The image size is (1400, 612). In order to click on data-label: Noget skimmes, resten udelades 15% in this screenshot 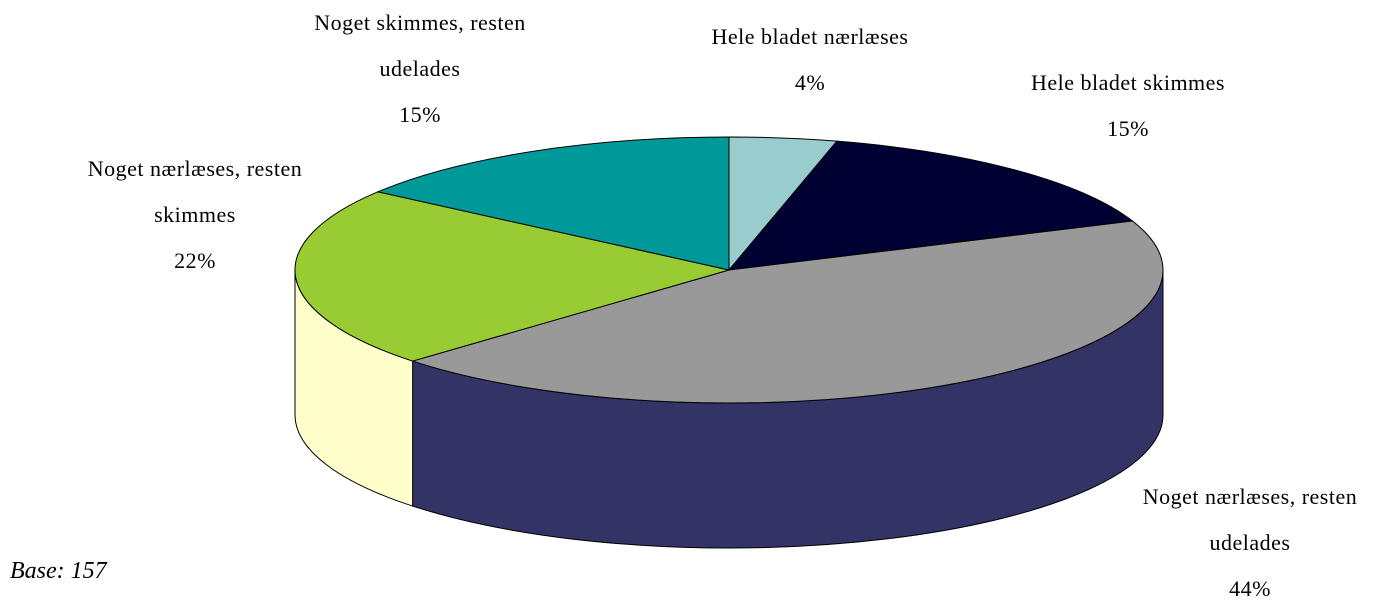, I will do `click(420, 69)`.